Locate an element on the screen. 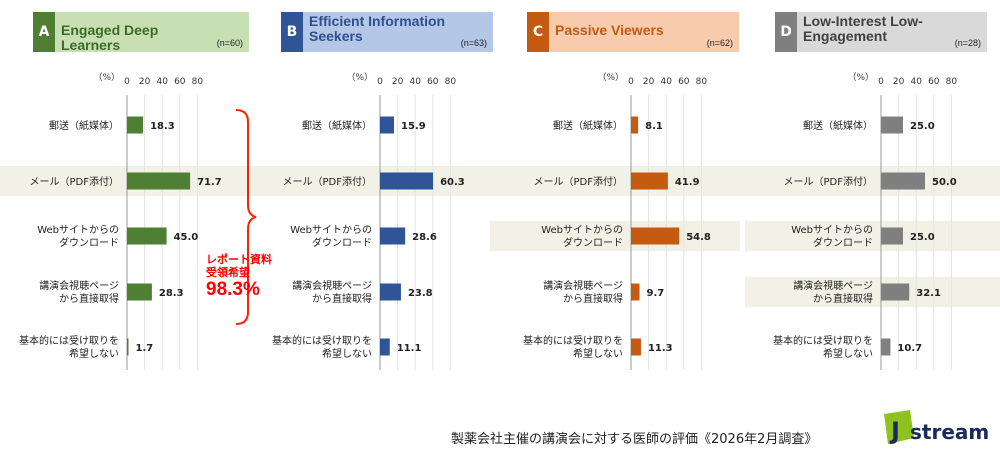 This screenshot has height=458, width=1000. panel-n: (n=63) is located at coordinates (473, 43).